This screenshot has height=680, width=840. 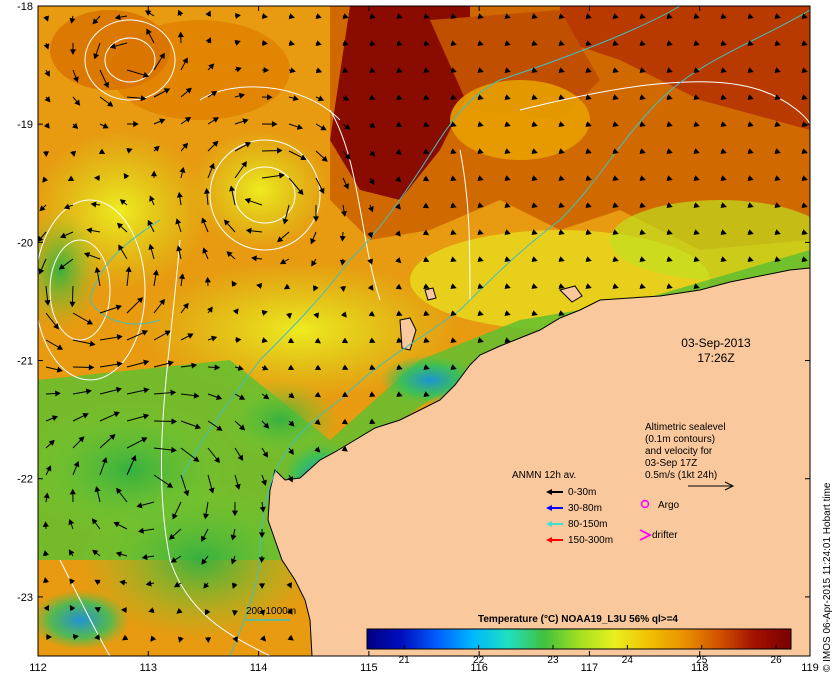 I want to click on colorbar-scale, so click(x=579, y=639).